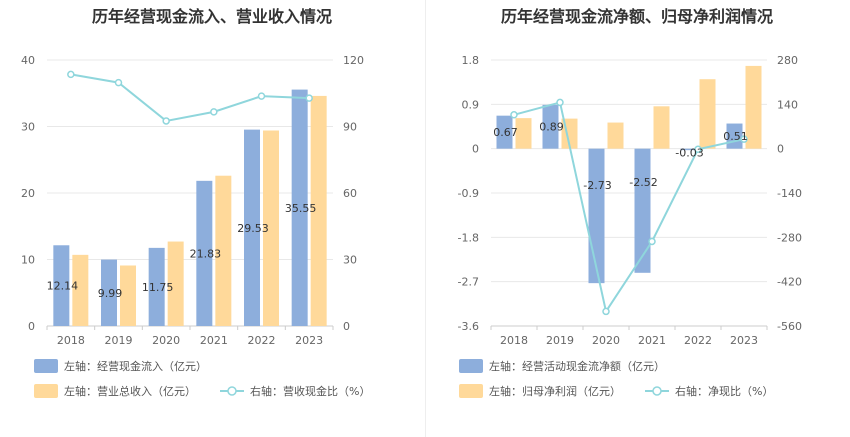  I want to click on legend-label: 左轴：归母净利润（亿元）, so click(555, 391).